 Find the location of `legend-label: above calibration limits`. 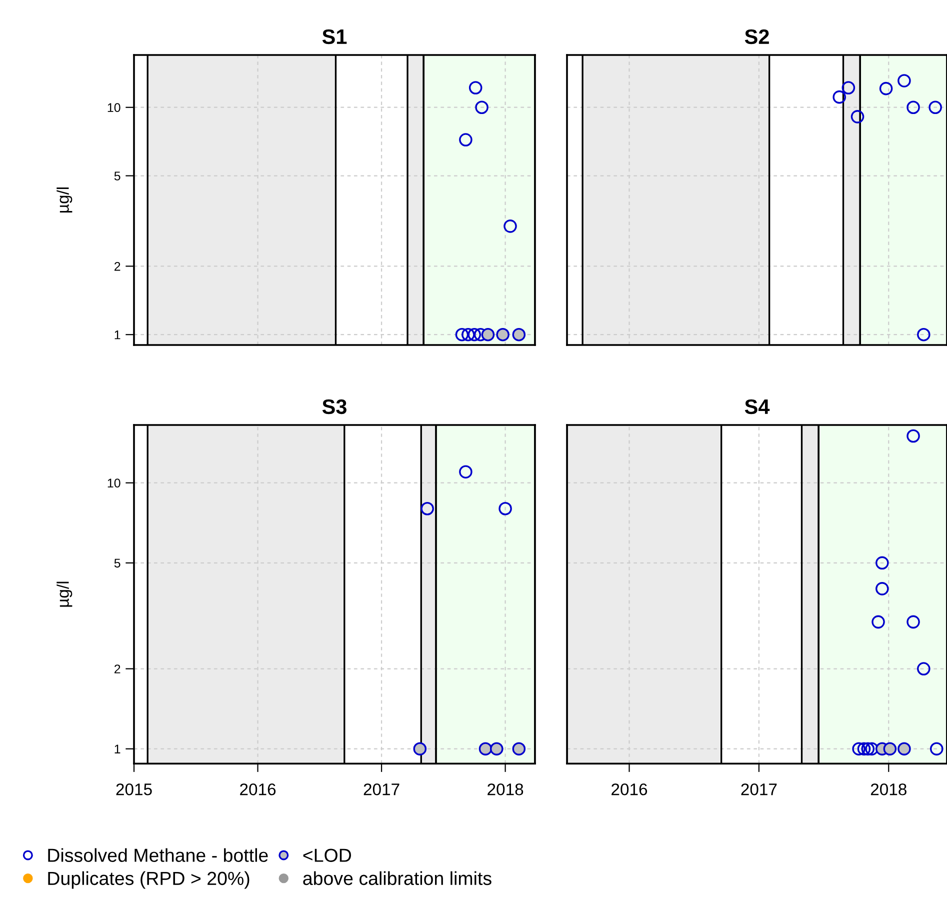

legend-label: above calibration limits is located at coordinates (397, 878).